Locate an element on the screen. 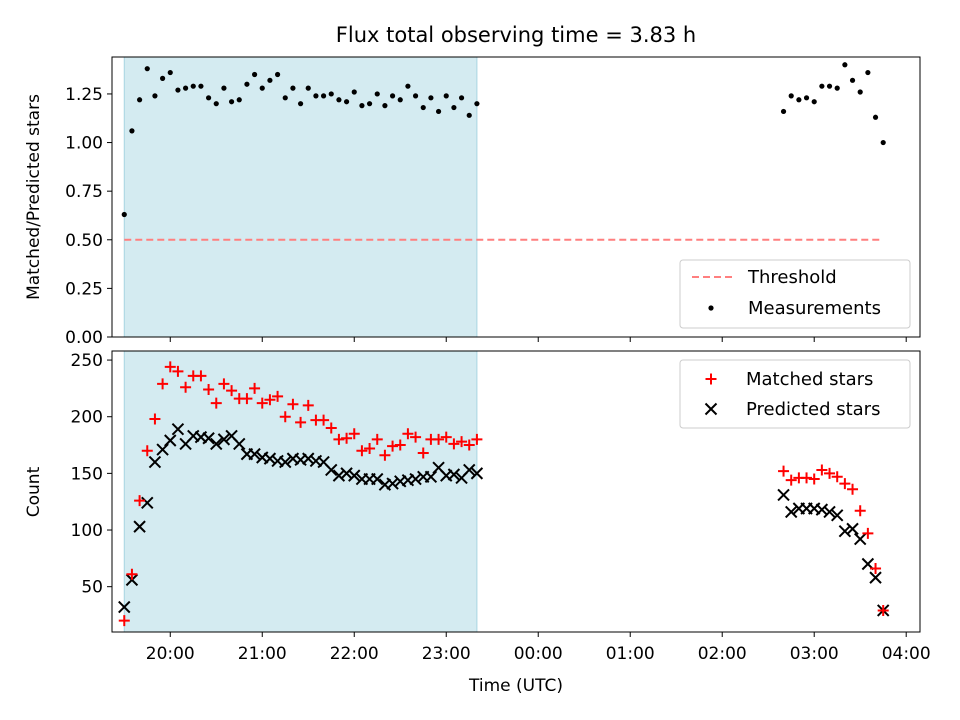  x-tick-label: 02:00 is located at coordinates (722, 654).